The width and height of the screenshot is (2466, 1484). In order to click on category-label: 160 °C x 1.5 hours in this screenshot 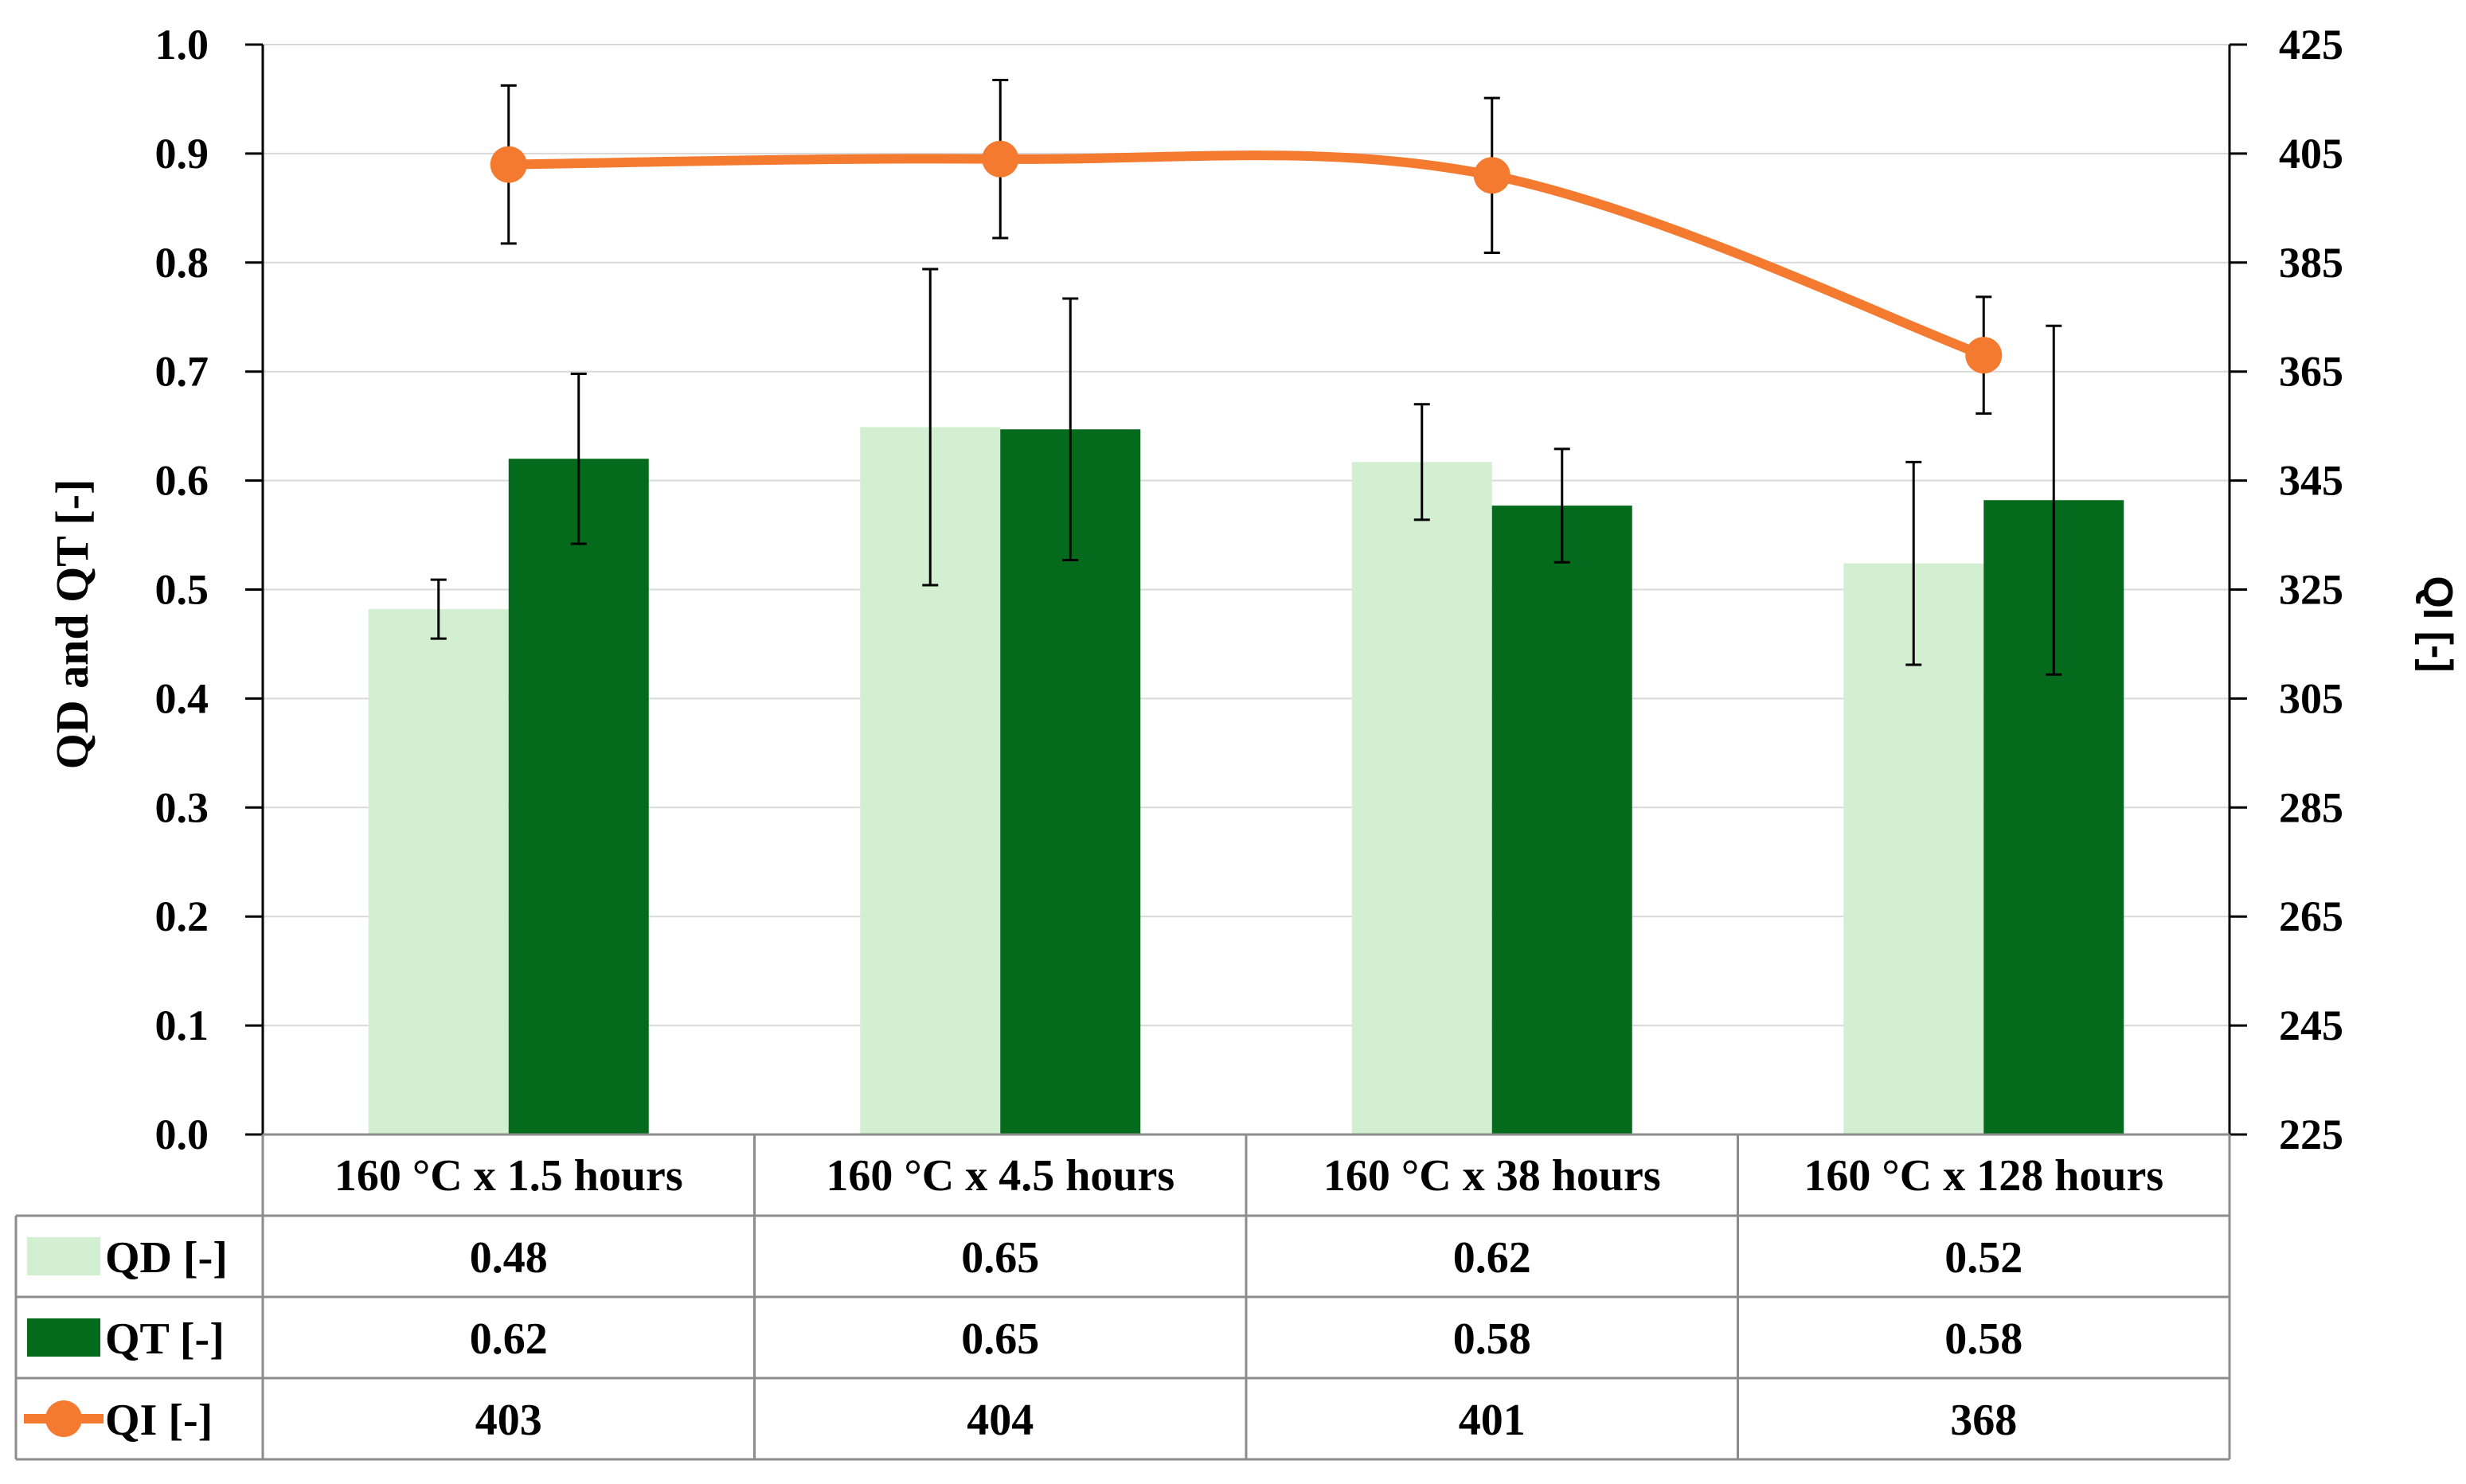, I will do `click(508, 1176)`.